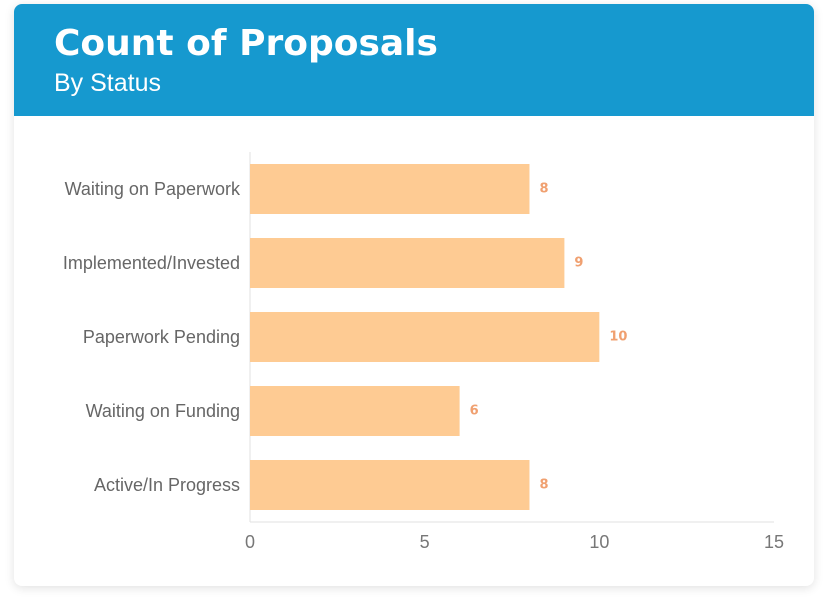 This screenshot has height=610, width=828. Describe the element at coordinates (474, 411) in the screenshot. I see `data-label: 6` at that location.